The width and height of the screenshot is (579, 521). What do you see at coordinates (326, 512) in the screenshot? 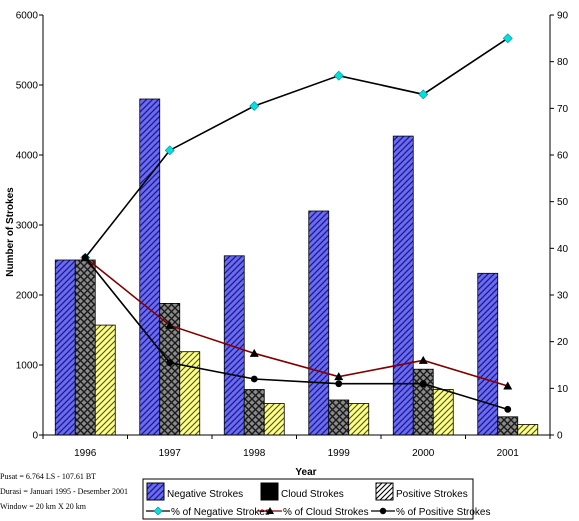
I see `legend-label-pct-cloud: % of Cloud Strokes` at bounding box center [326, 512].